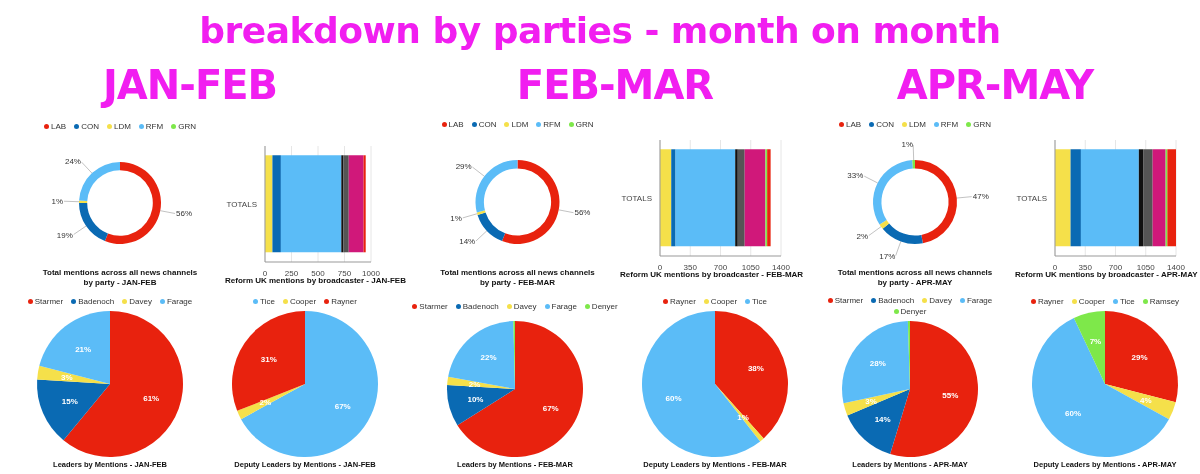 This screenshot has height=474, width=1200. I want to click on legend-label: Davey, so click(525, 306).